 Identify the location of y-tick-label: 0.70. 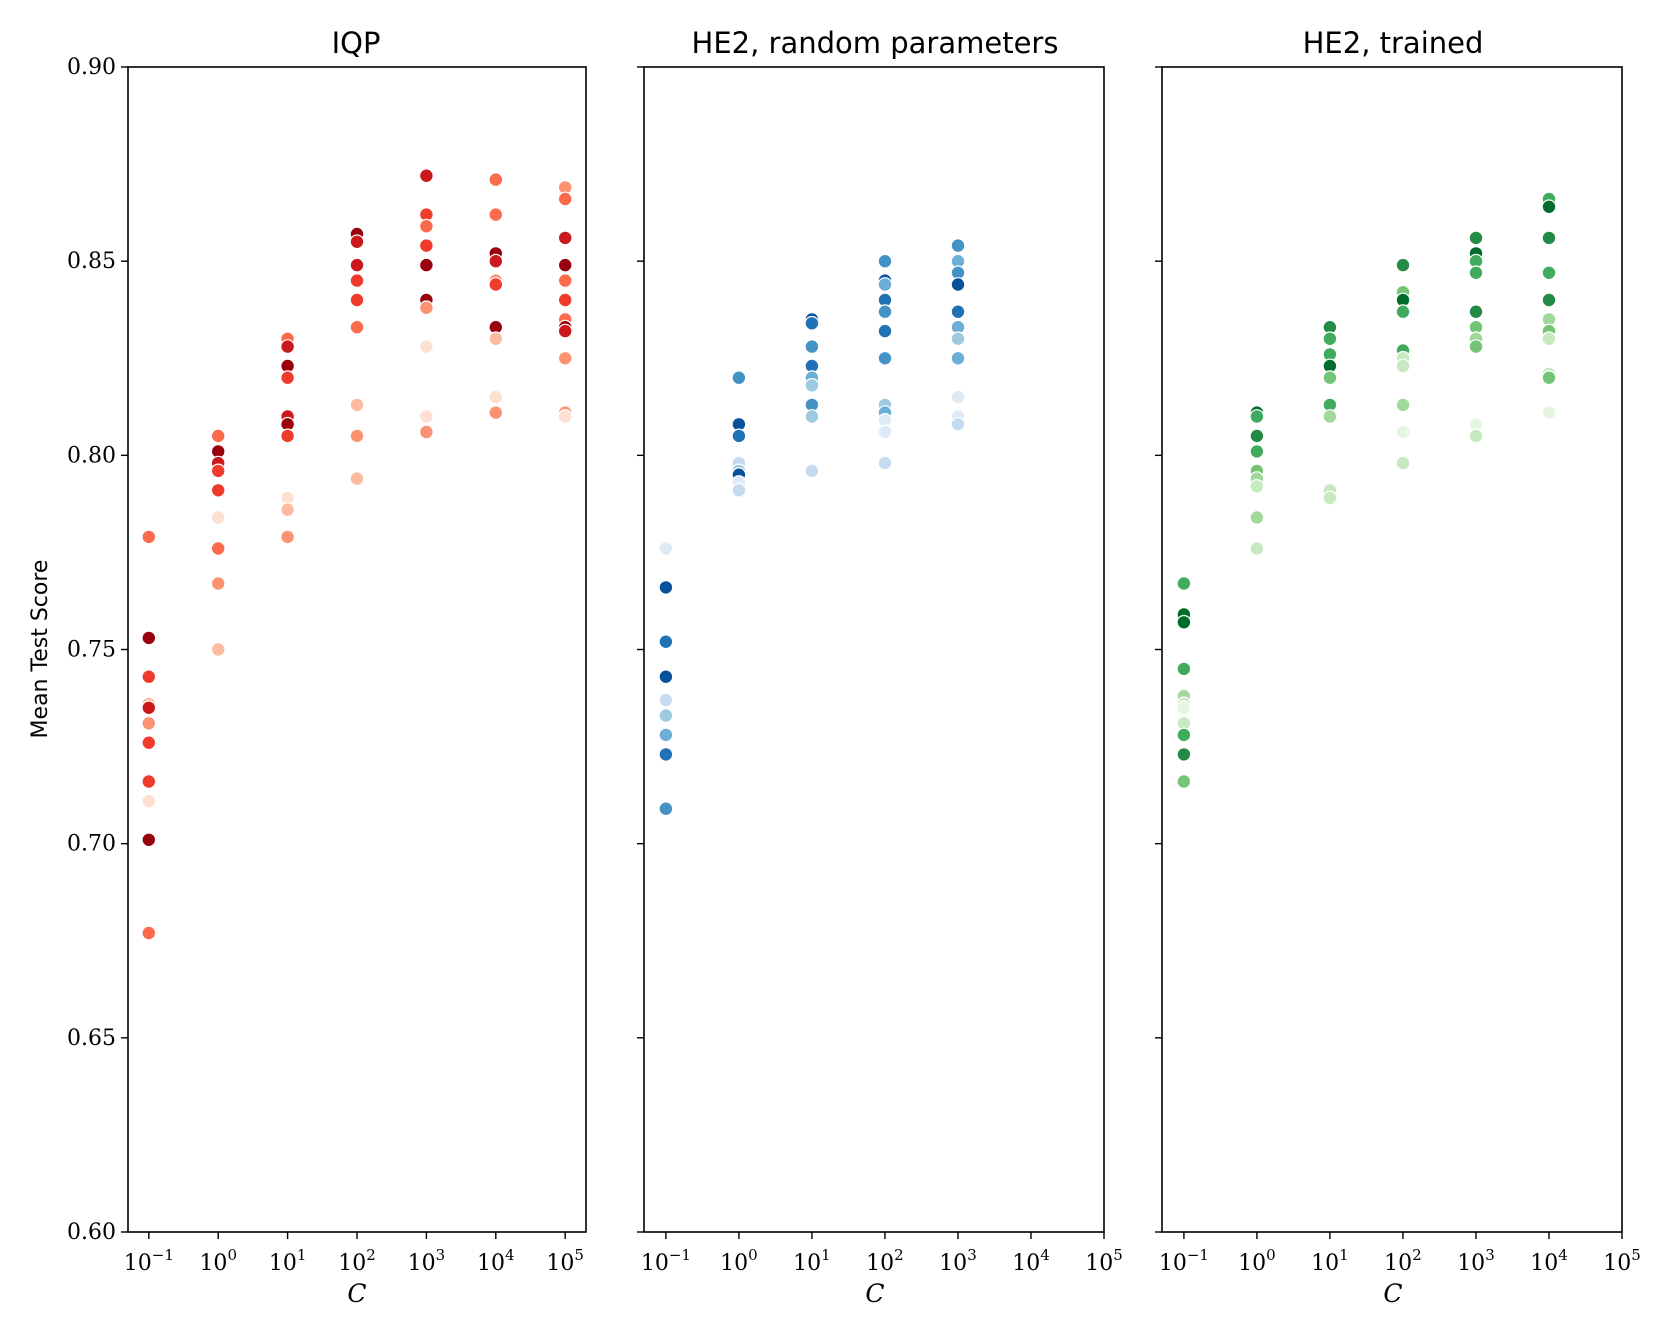
(91, 844).